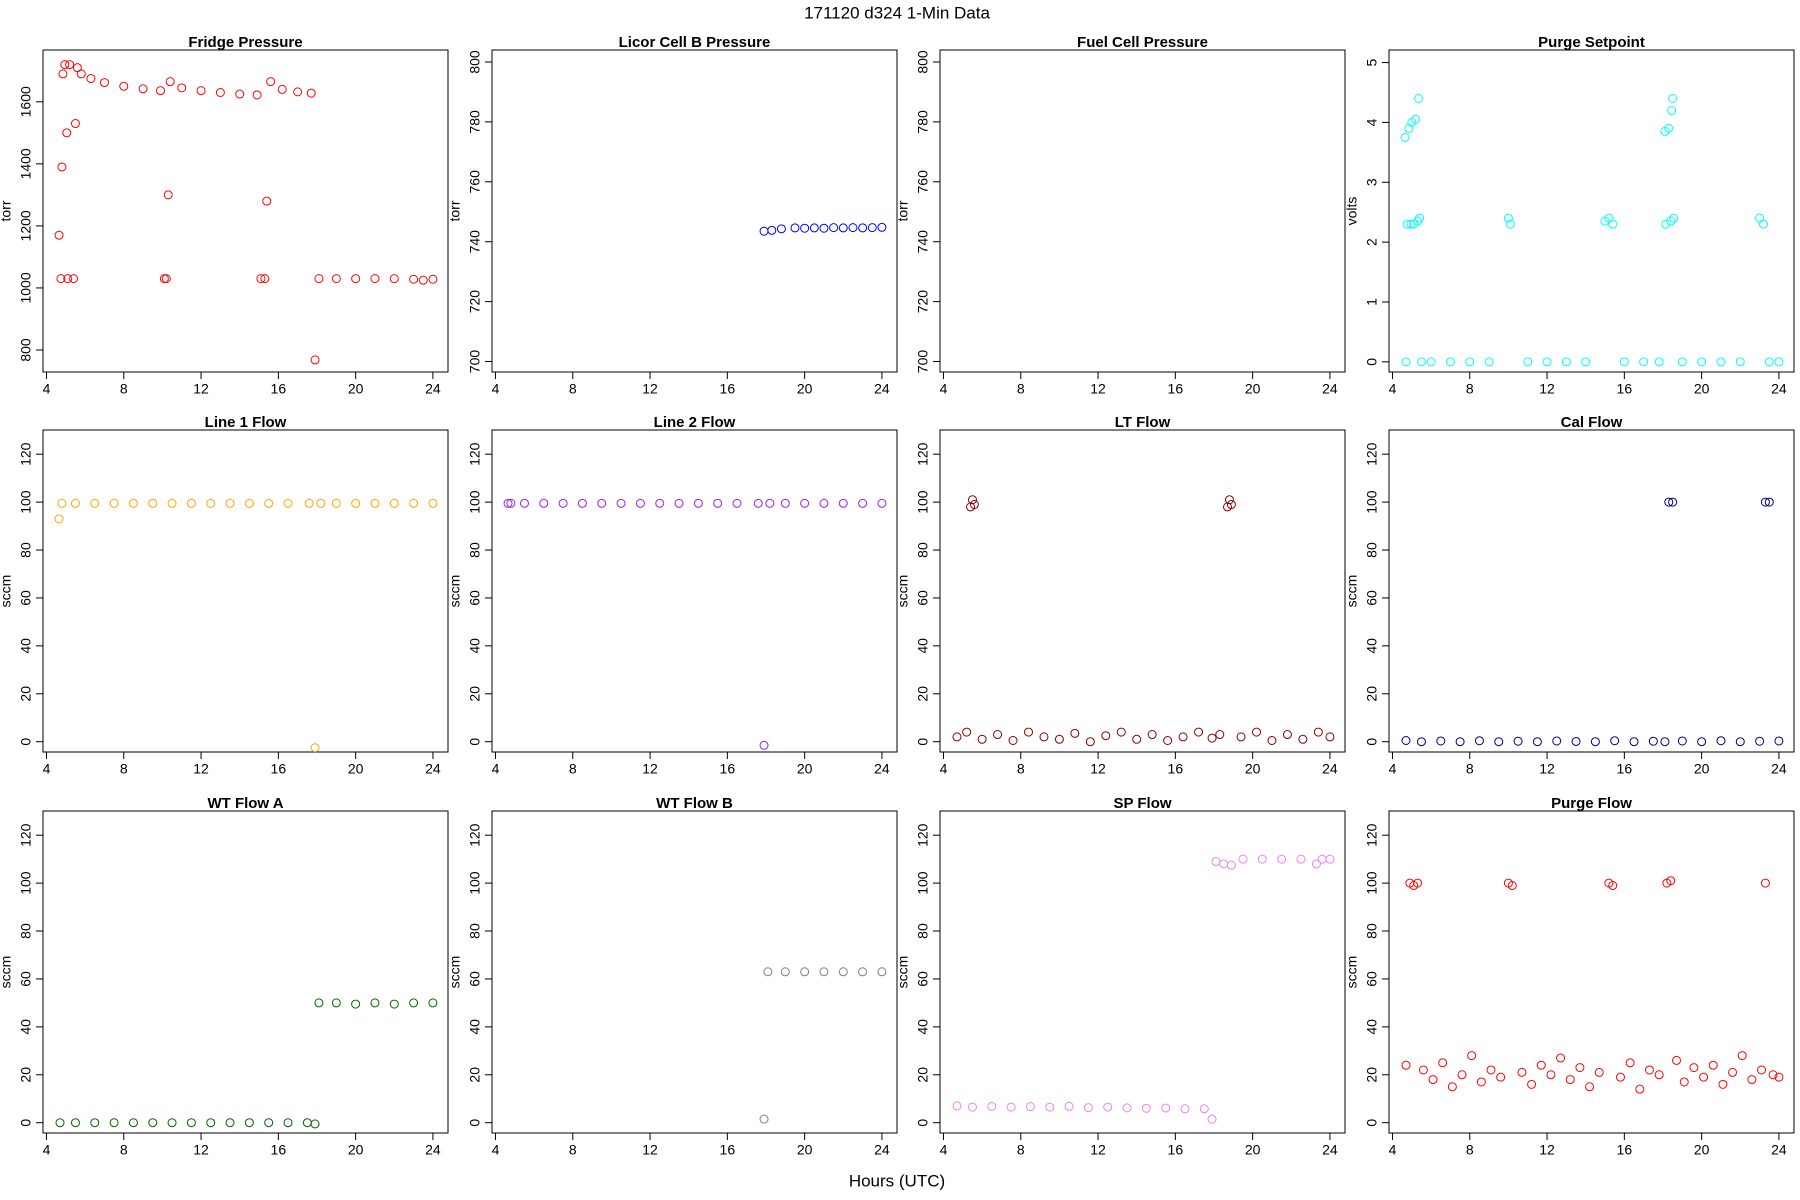  I want to click on y-tick-label: 800, so click(26, 350).